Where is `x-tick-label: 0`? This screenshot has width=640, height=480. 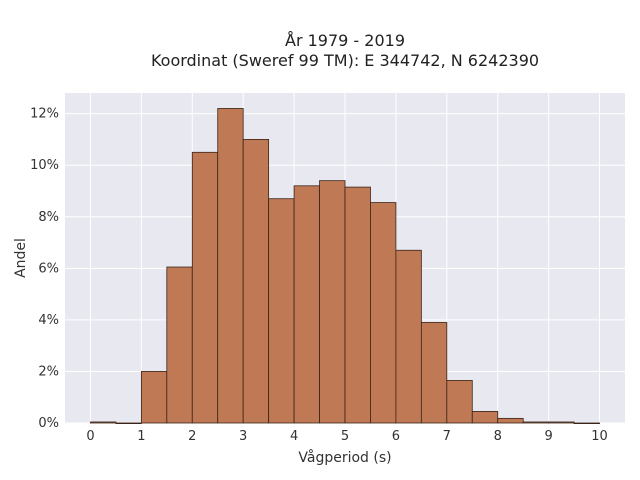
x-tick-label: 0 is located at coordinates (90, 436).